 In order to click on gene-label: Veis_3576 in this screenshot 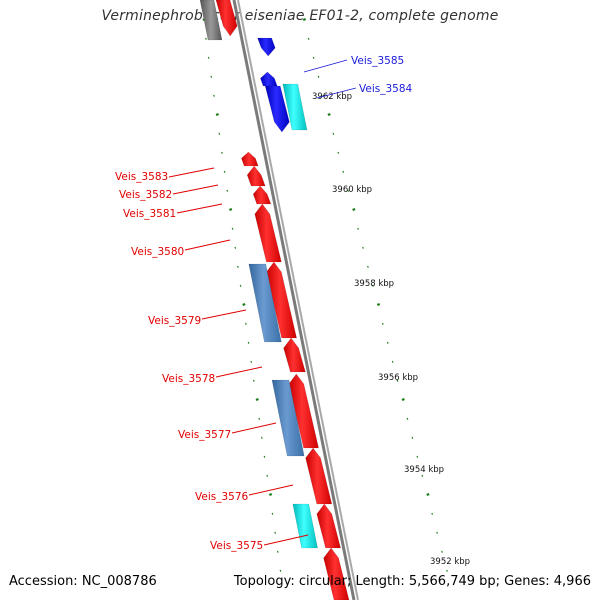, I will do `click(222, 497)`.